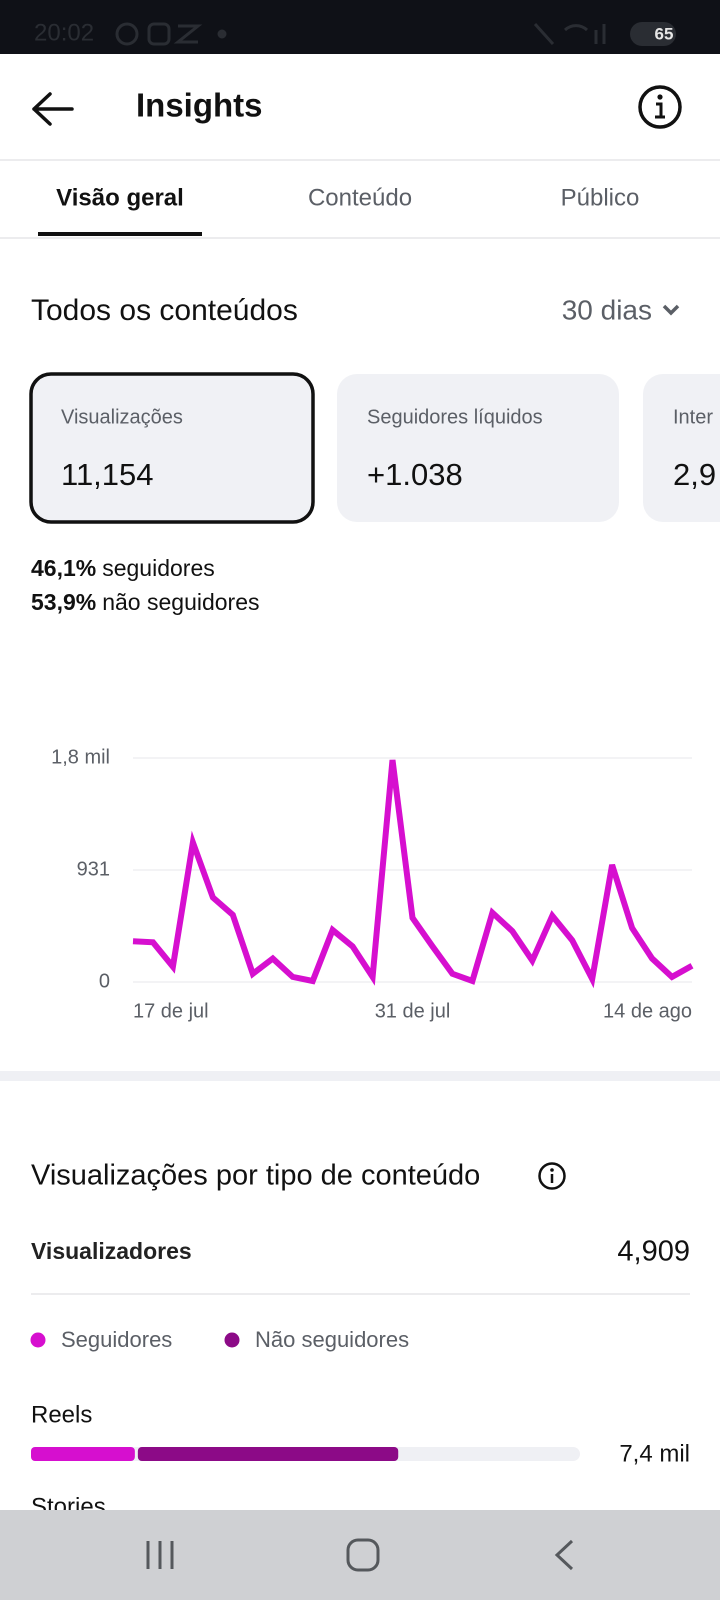  What do you see at coordinates (413, 1011) in the screenshot?
I see `x-tick-label: 31 de jul` at bounding box center [413, 1011].